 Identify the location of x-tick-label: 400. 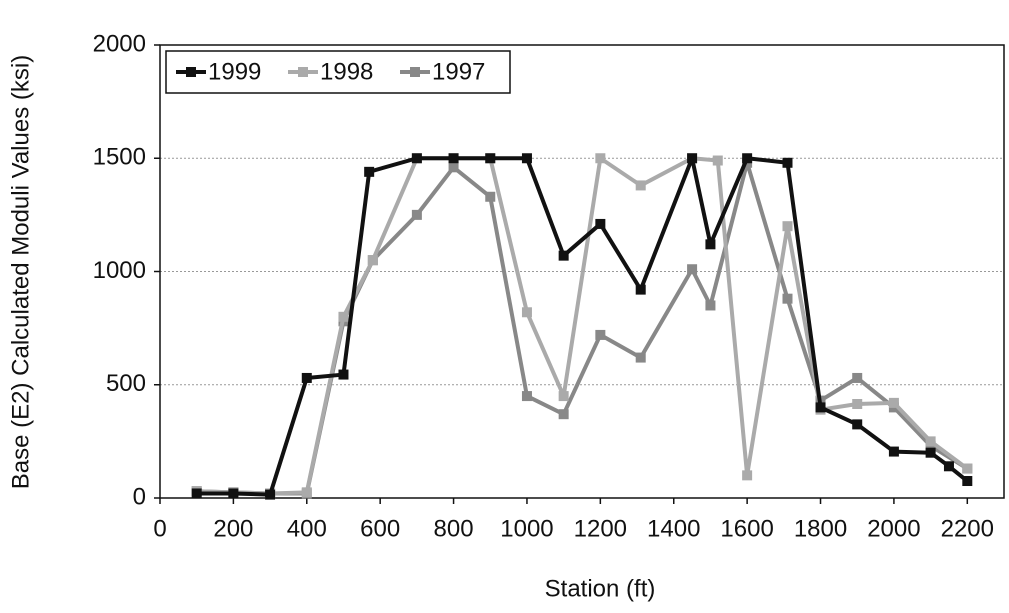
(307, 528).